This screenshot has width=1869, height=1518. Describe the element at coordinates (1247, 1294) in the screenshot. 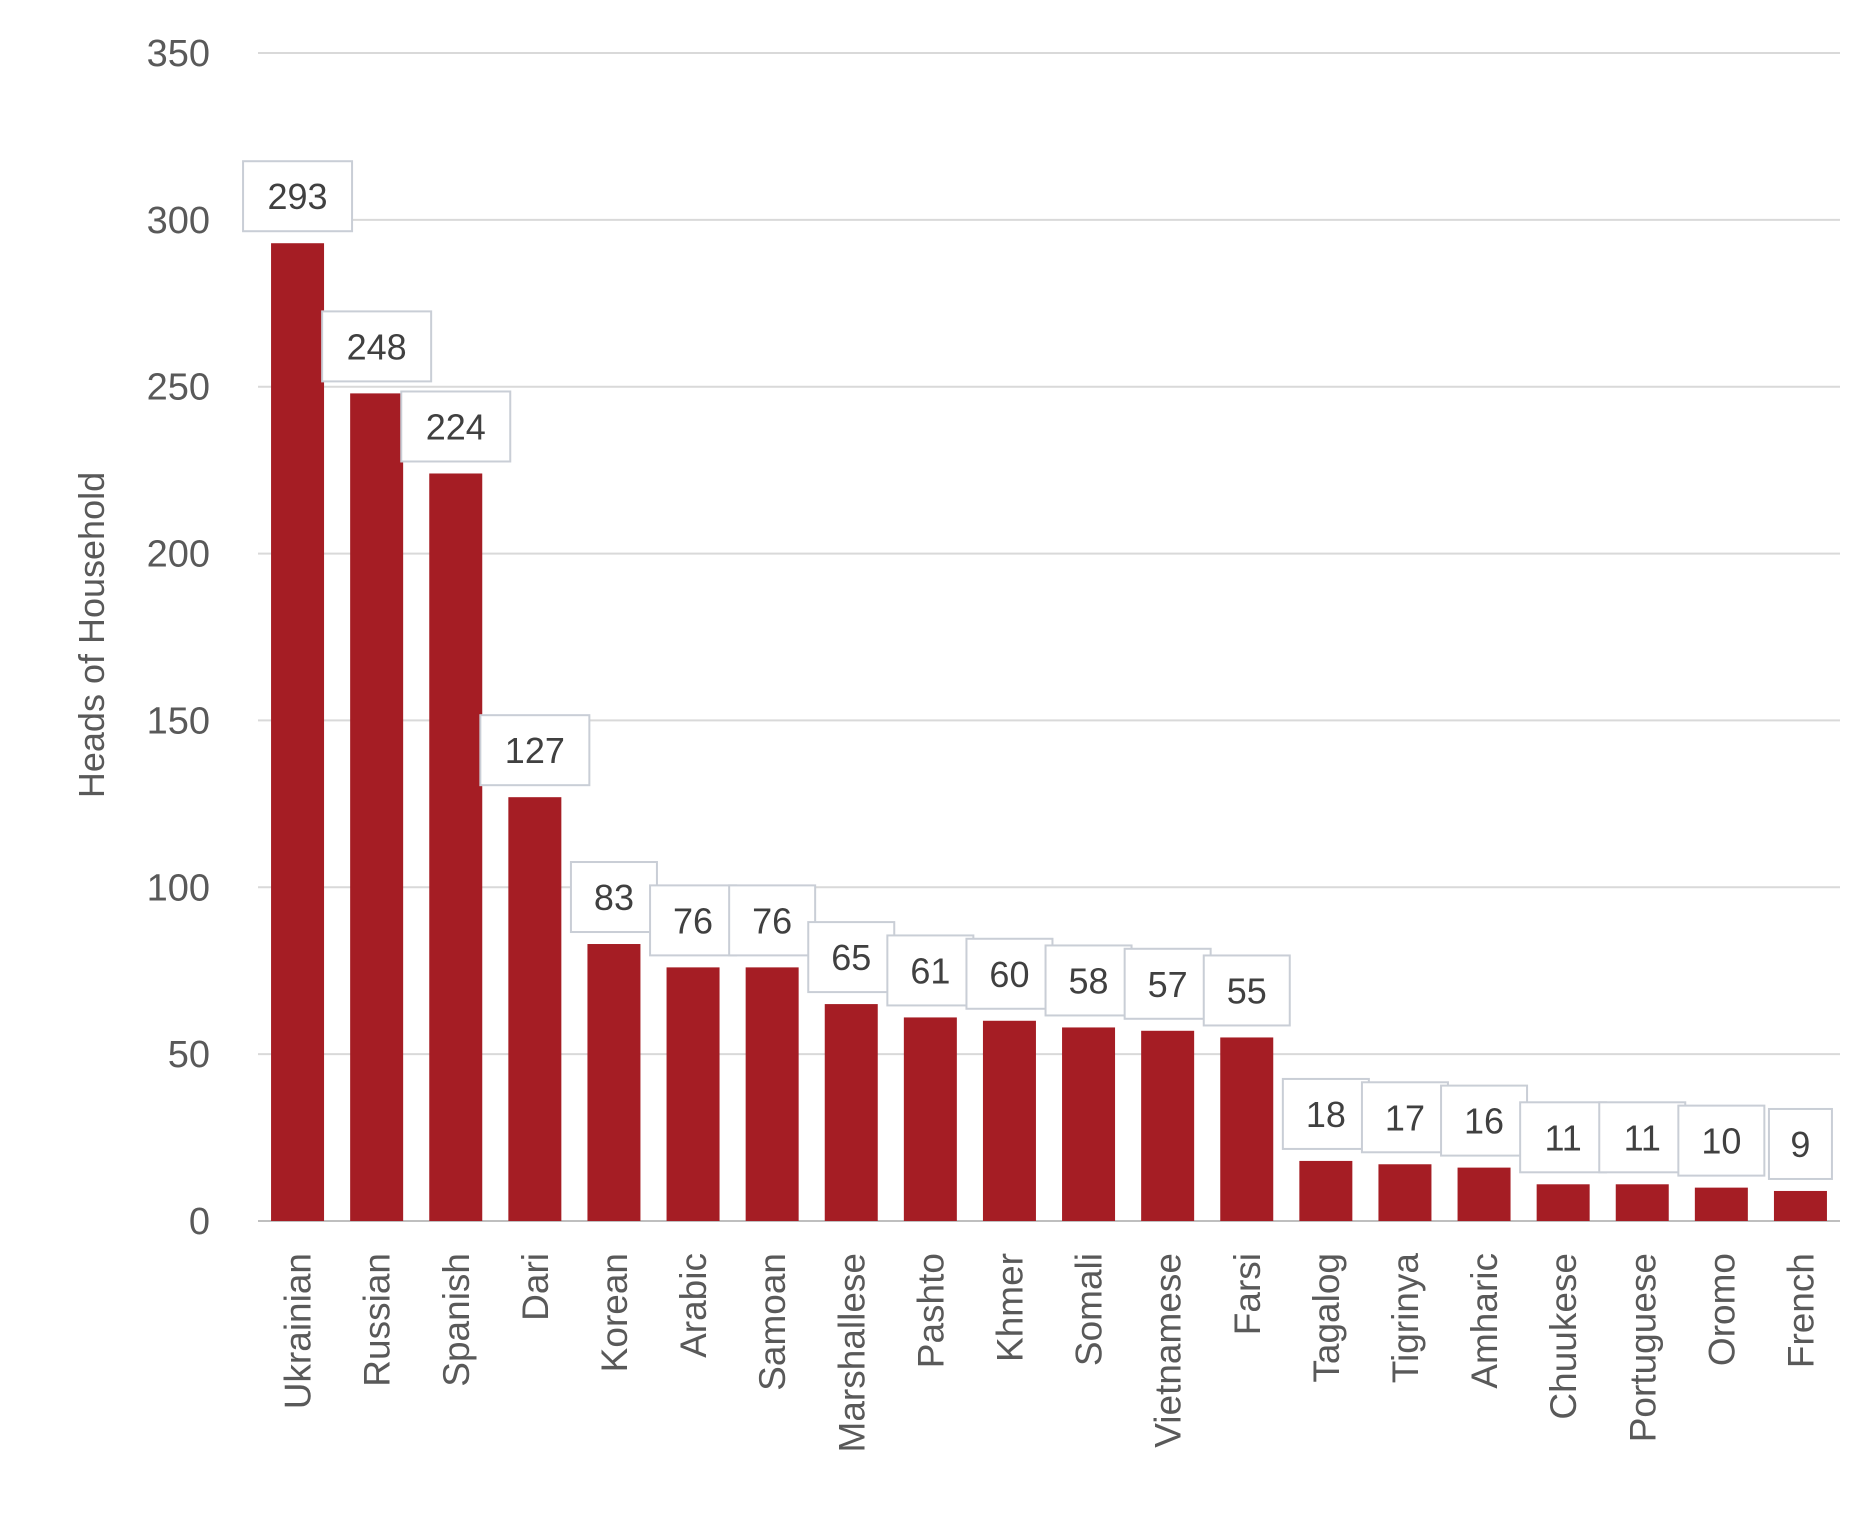

I see `x-tick-label: Farsi` at that location.